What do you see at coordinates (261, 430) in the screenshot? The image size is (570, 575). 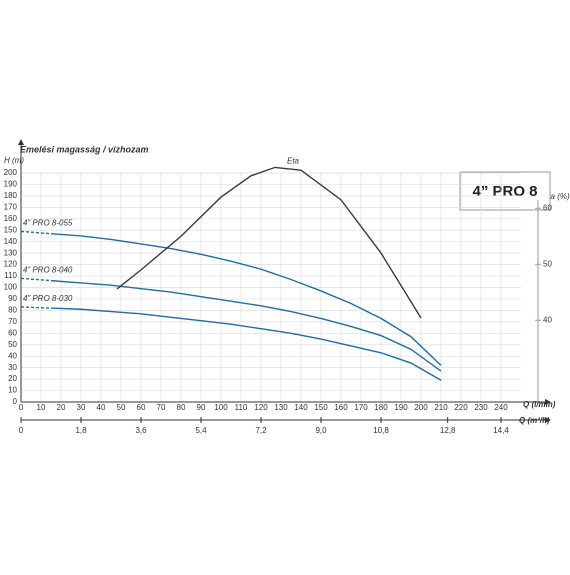 I see `x2-tick-label: 7,2` at bounding box center [261, 430].